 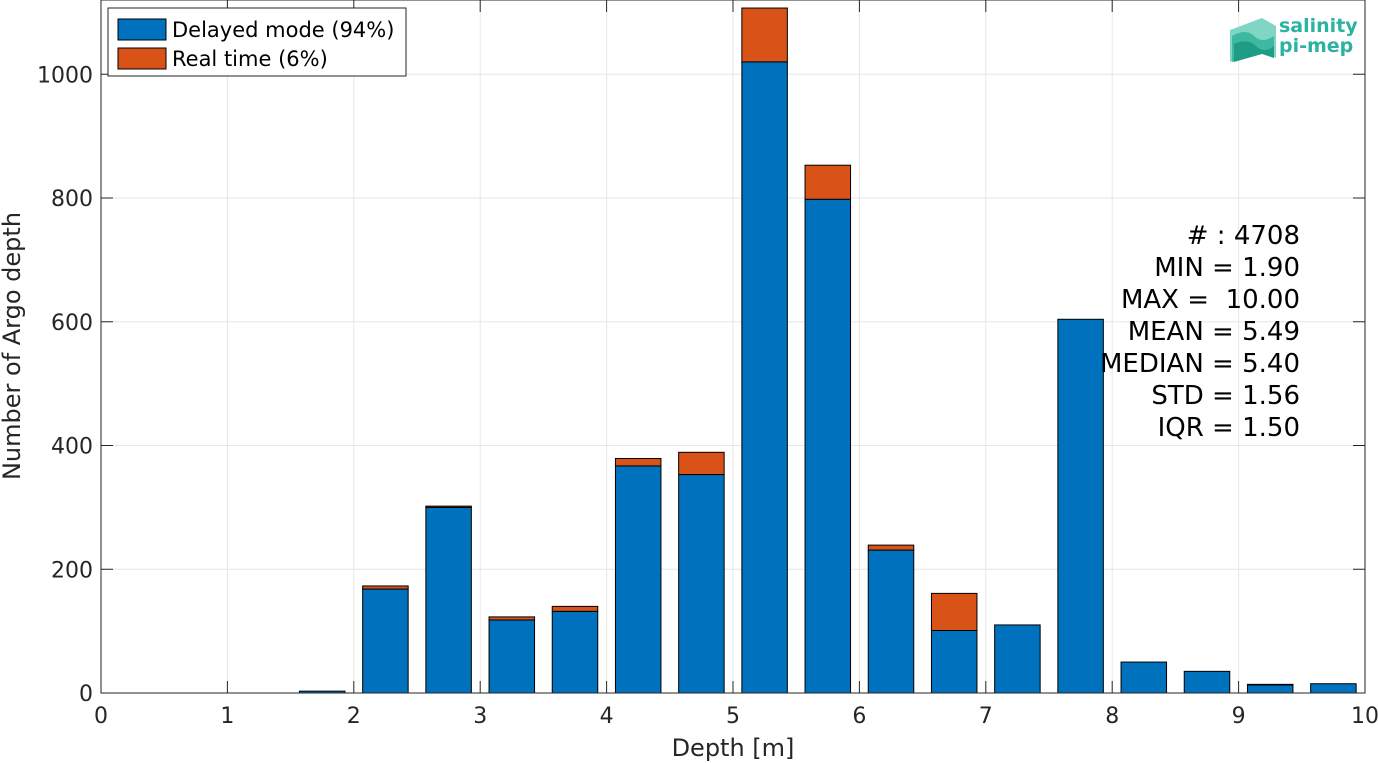 What do you see at coordinates (607, 716) in the screenshot?
I see `x-tick-label: 4` at bounding box center [607, 716].